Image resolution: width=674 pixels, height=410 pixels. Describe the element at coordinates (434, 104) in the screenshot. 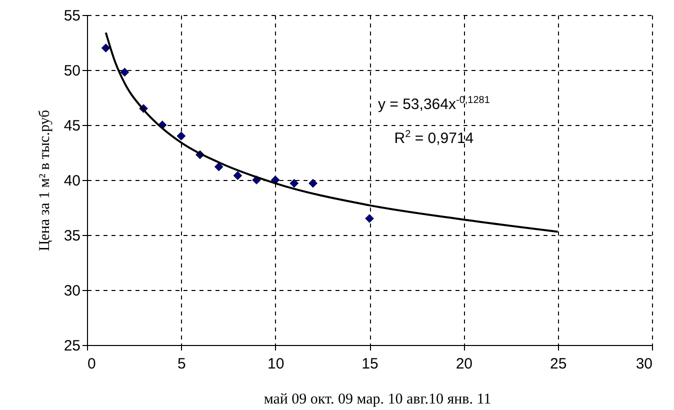

I see `annotation: y = 53,364x$^{-0,1281}$` at that location.